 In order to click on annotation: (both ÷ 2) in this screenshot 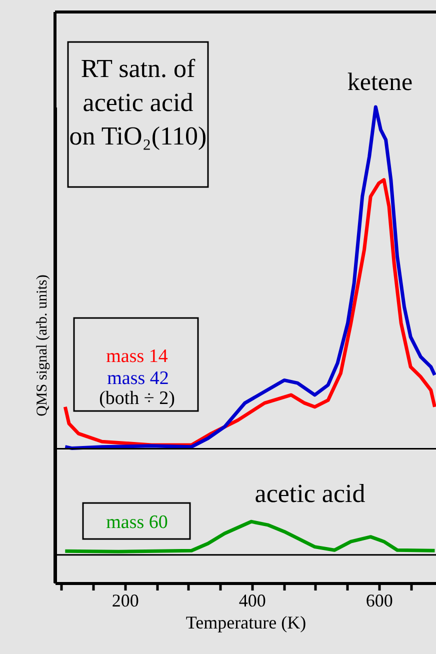, I will do `click(137, 398)`.